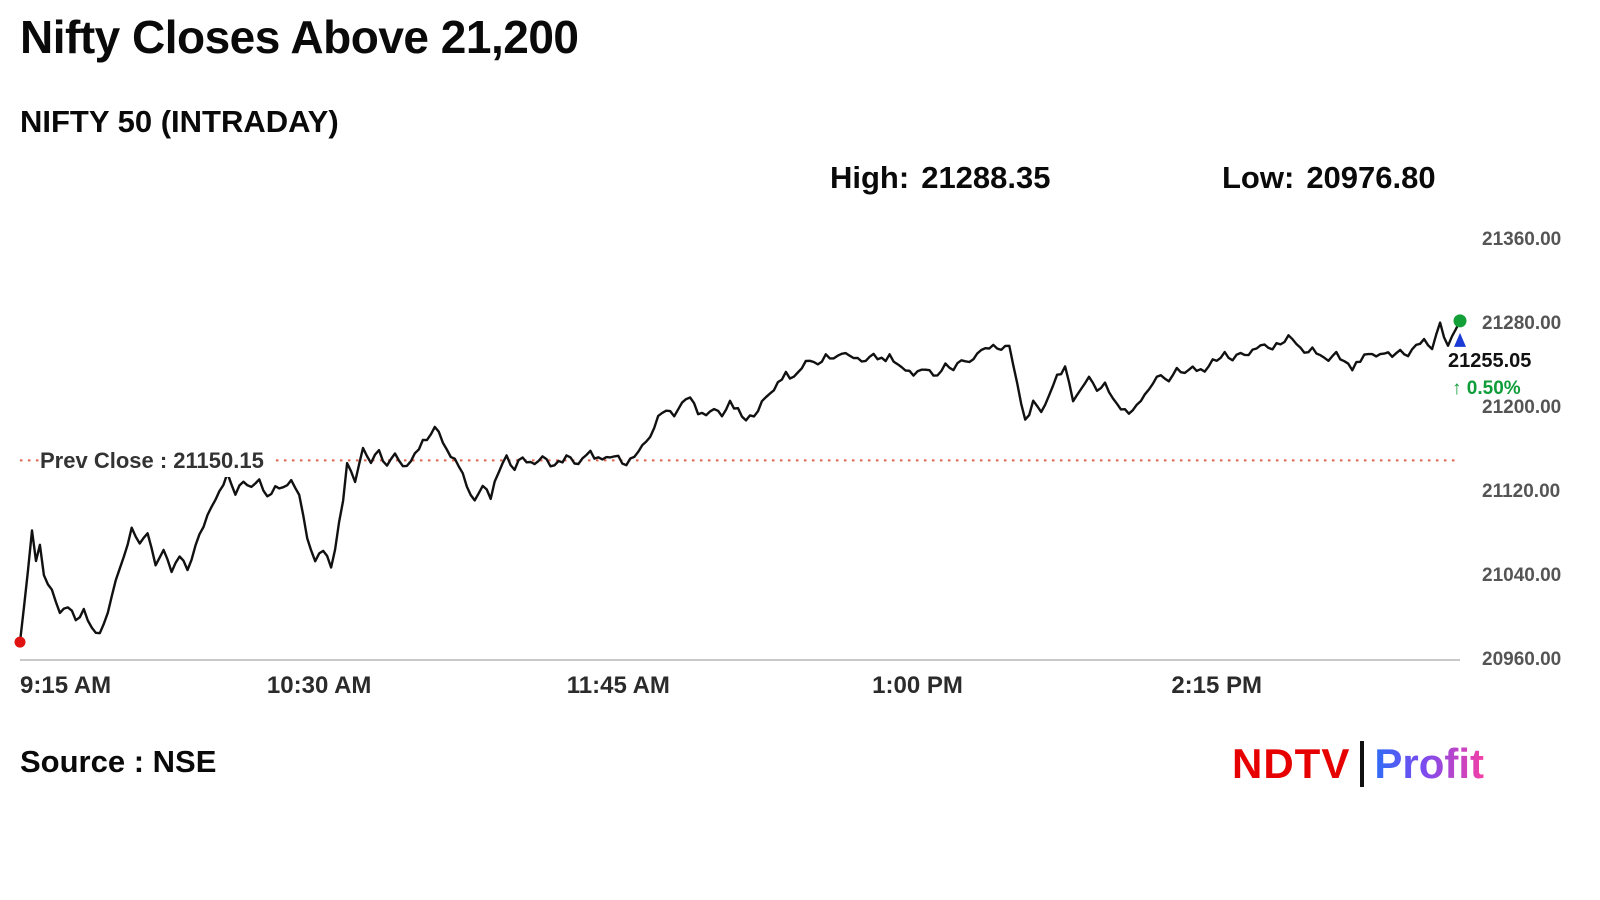 This screenshot has height=900, width=1600. What do you see at coordinates (1429, 763) in the screenshot?
I see `profit-logo-text: Profit` at bounding box center [1429, 763].